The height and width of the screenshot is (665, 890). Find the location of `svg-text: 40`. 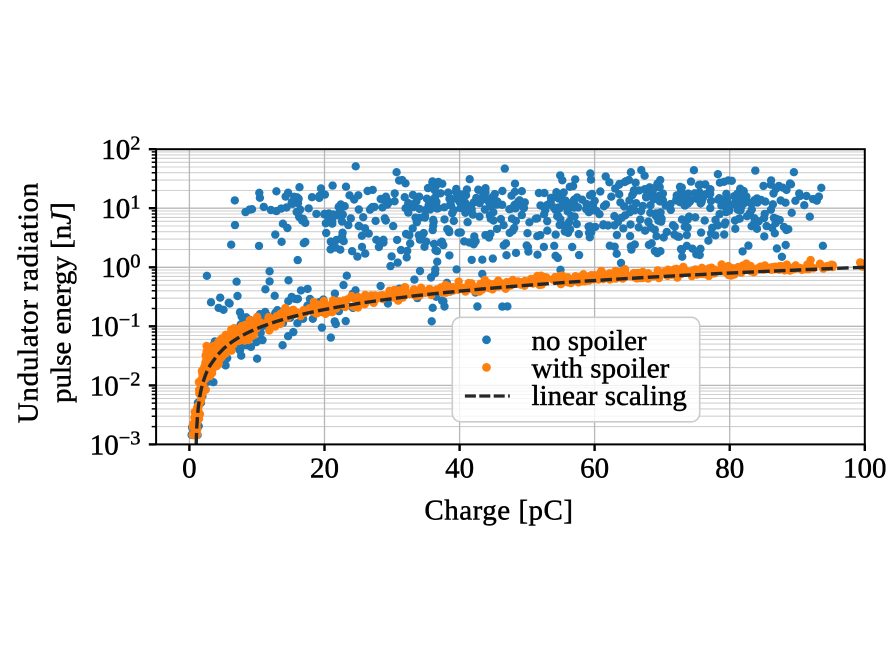

svg-text: 40 is located at coordinates (459, 468).